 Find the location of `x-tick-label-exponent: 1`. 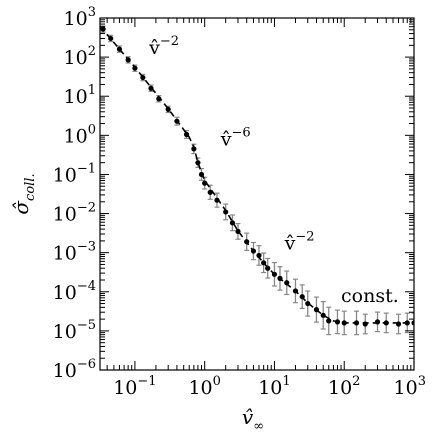

x-tick-label-exponent: 1 is located at coordinates (286, 381).